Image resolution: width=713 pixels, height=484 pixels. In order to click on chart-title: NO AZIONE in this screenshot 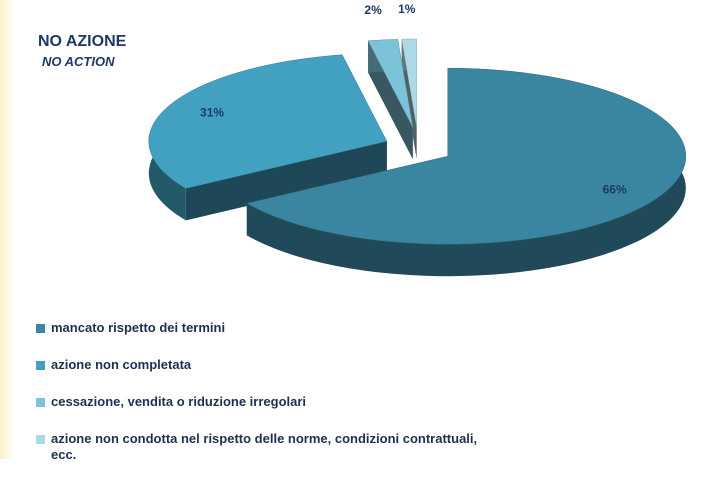, I will do `click(82, 41)`.